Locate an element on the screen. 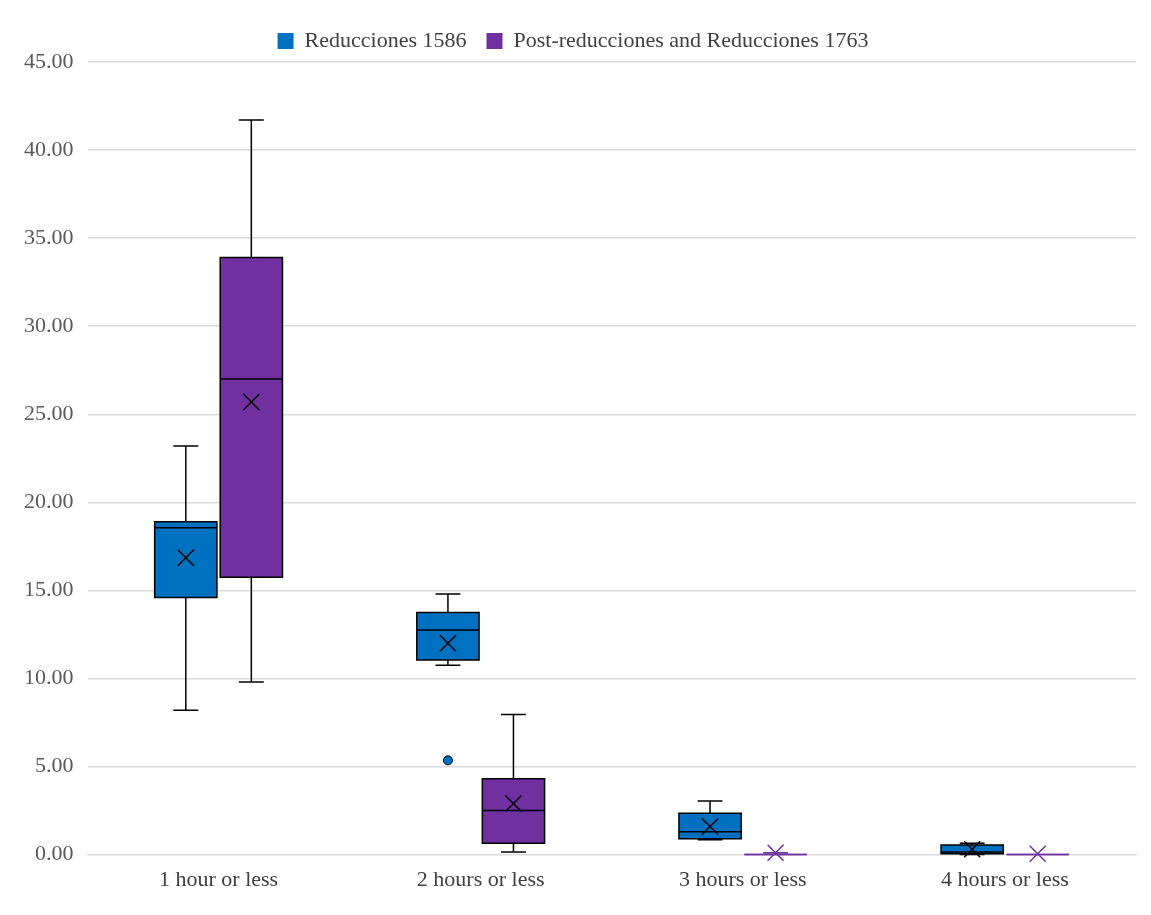  y-tick-label: 15.00 is located at coordinates (49, 589).